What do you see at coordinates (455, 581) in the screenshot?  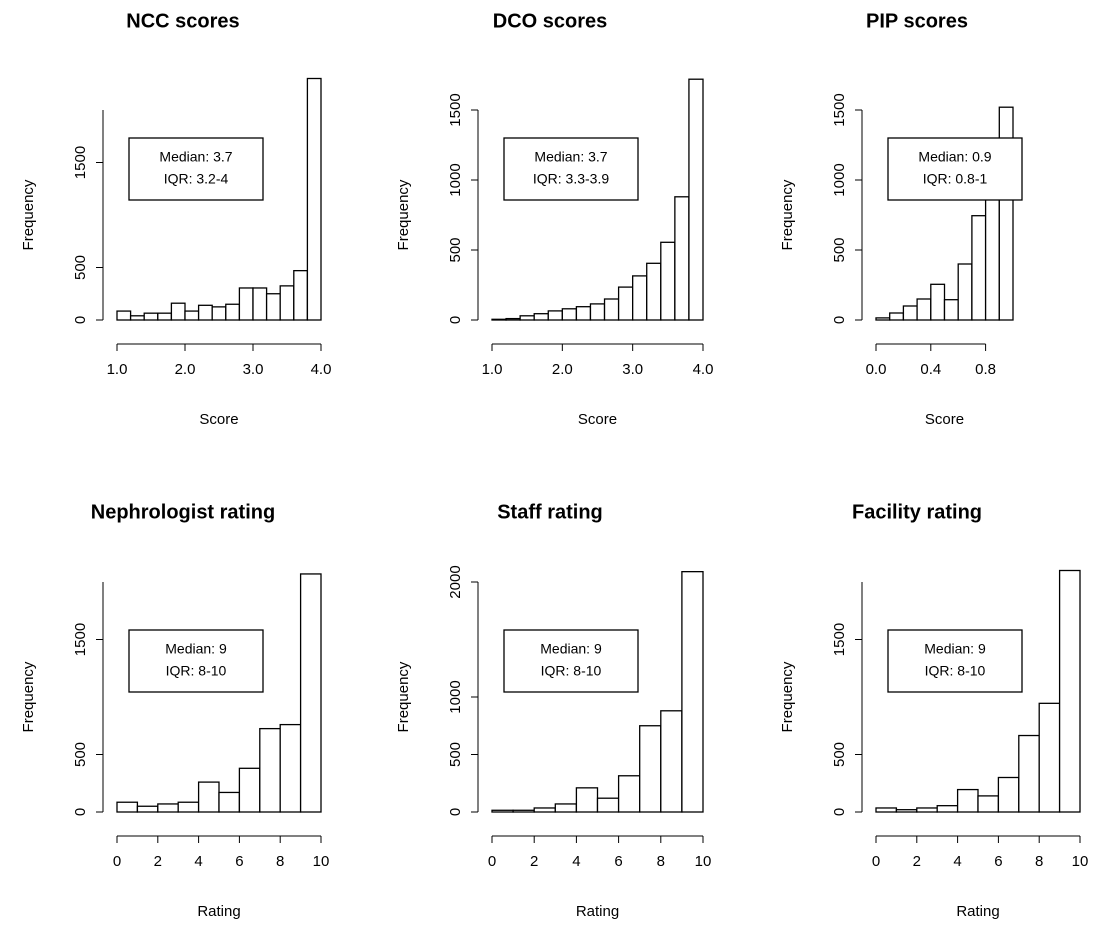 I see `y-tick-label: 2000` at bounding box center [455, 581].